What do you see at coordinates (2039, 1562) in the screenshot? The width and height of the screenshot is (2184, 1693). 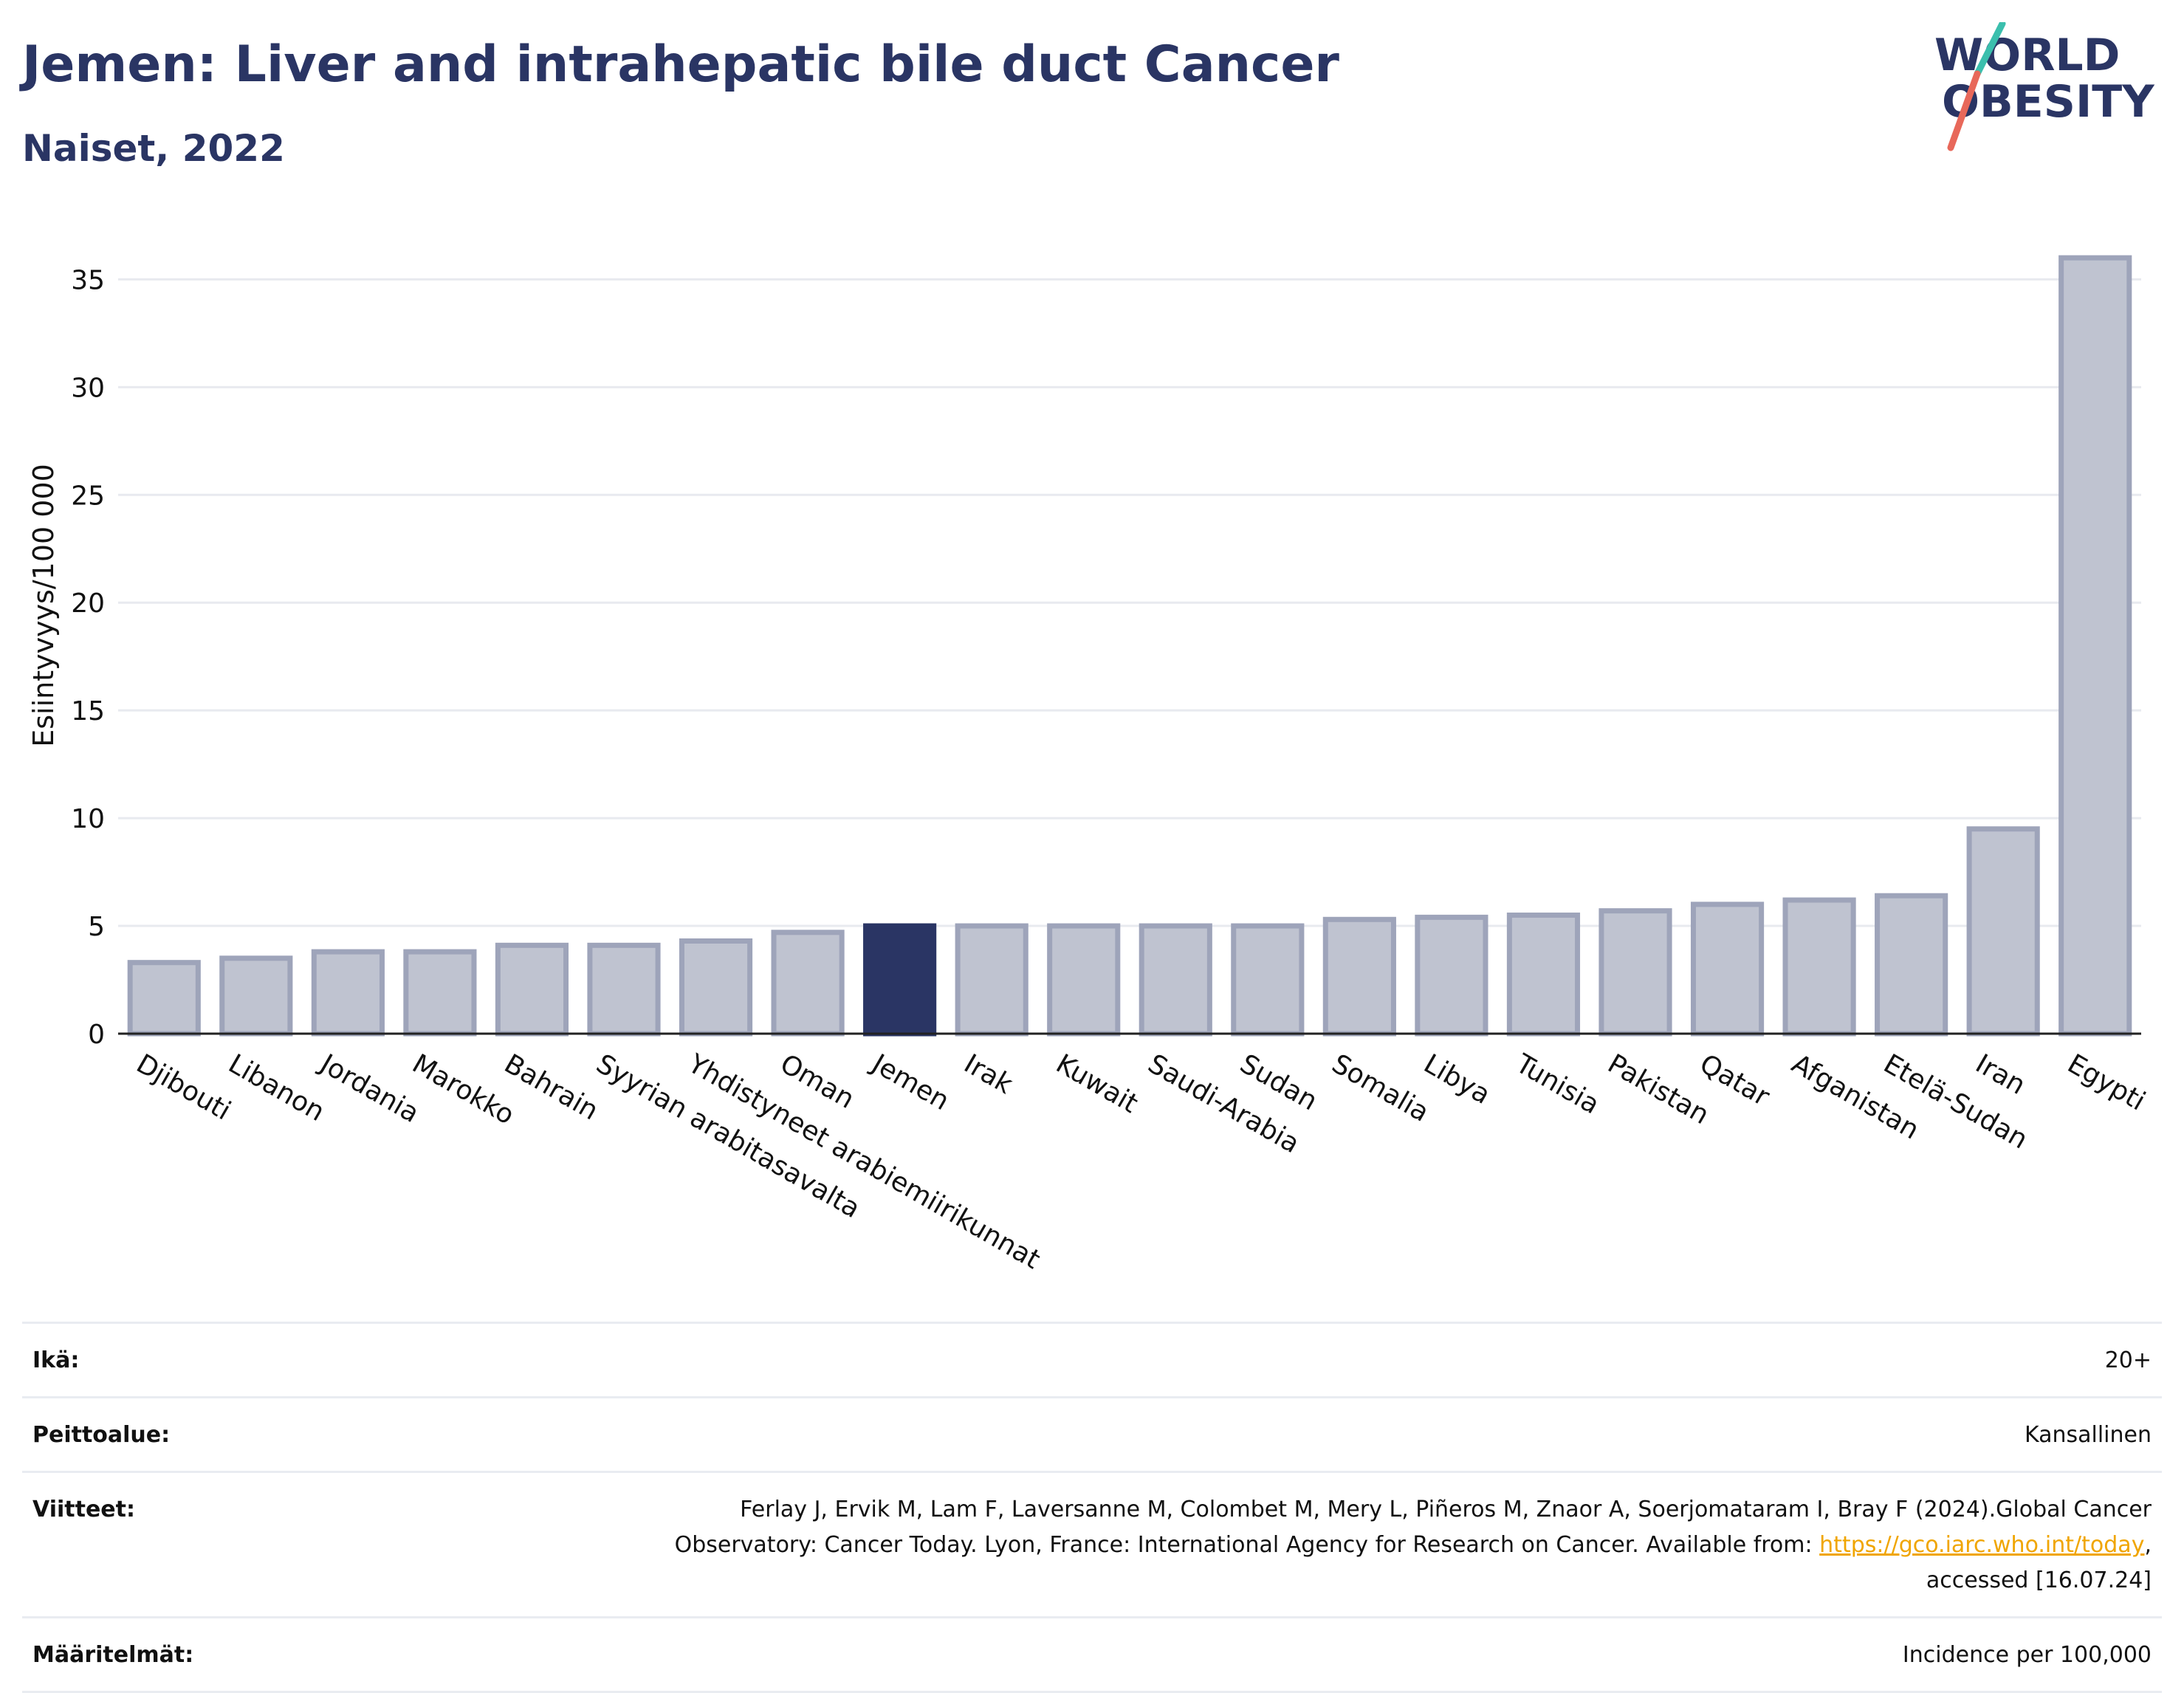 I see `reference-accessed: , accessed [16.07.24]` at bounding box center [2039, 1562].